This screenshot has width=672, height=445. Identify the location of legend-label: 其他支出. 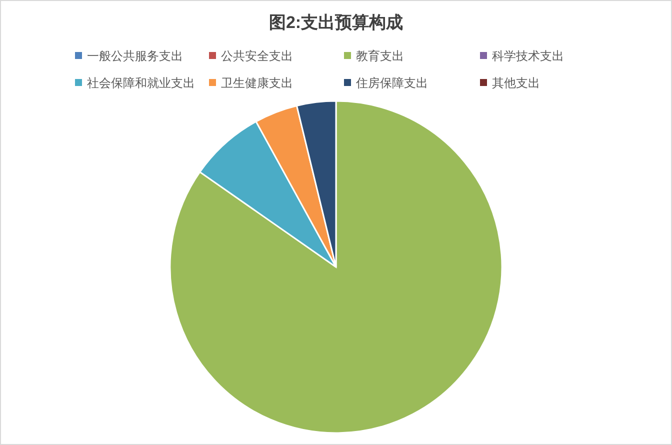
(516, 83).